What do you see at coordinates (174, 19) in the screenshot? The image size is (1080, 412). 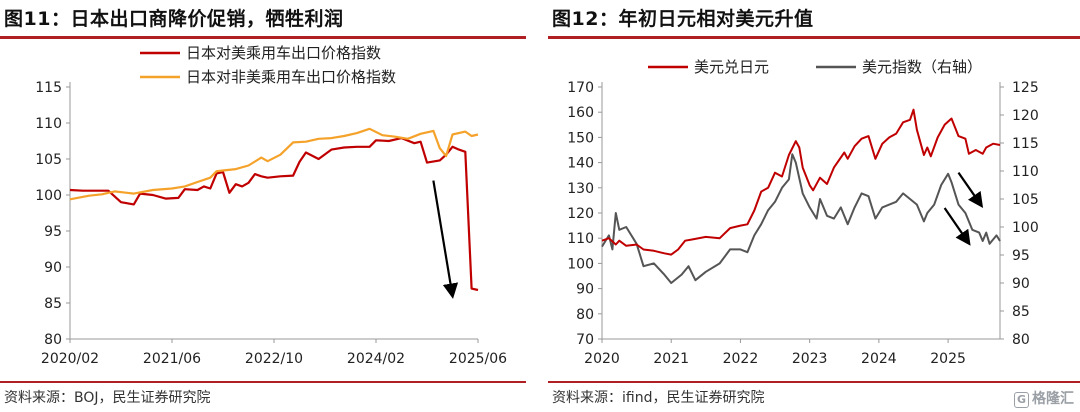 I see `left-chart-title: 图11：日本出口商降价促销，牺牲利润` at bounding box center [174, 19].